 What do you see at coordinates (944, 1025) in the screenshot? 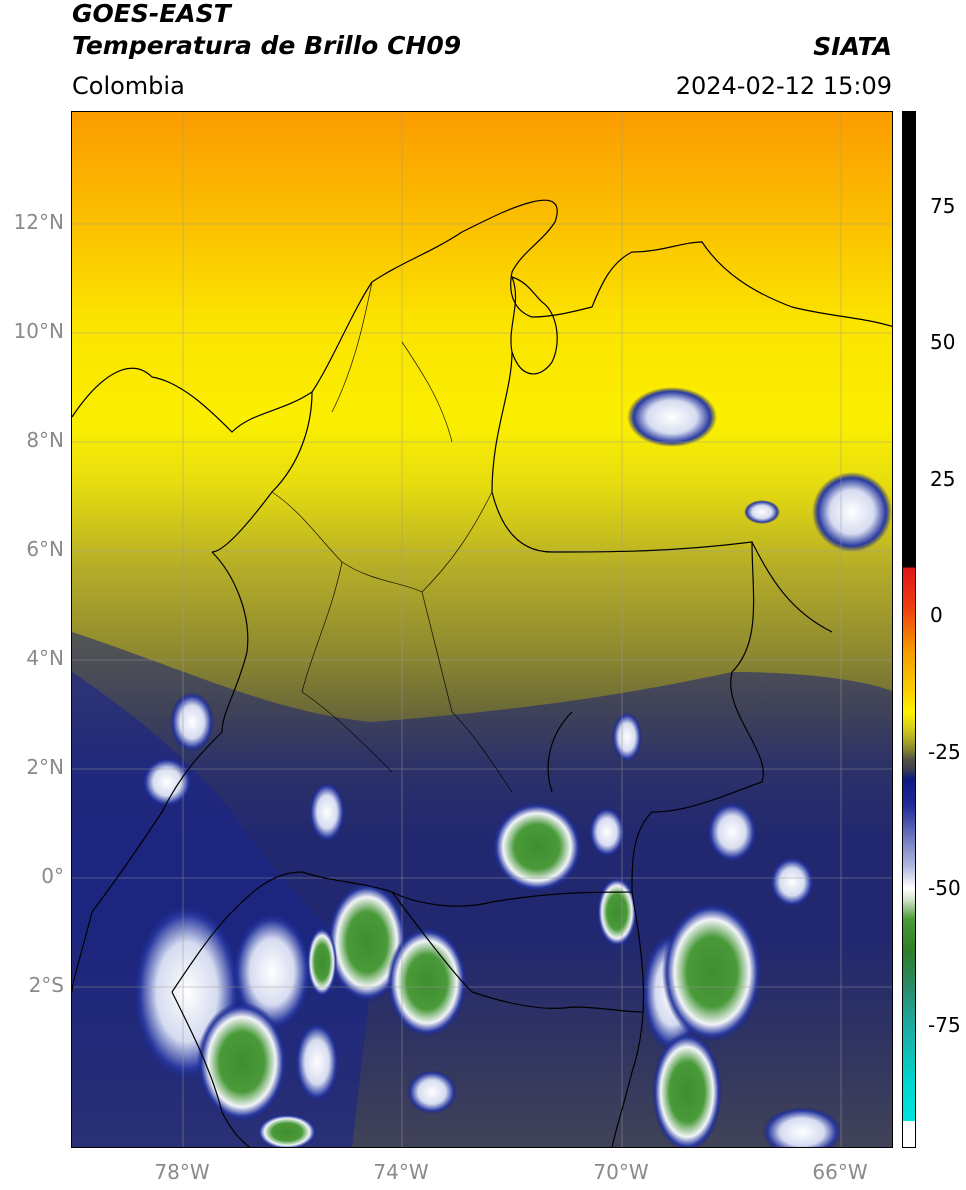
I see `colorbar-tick-minus75: -75` at bounding box center [944, 1025].